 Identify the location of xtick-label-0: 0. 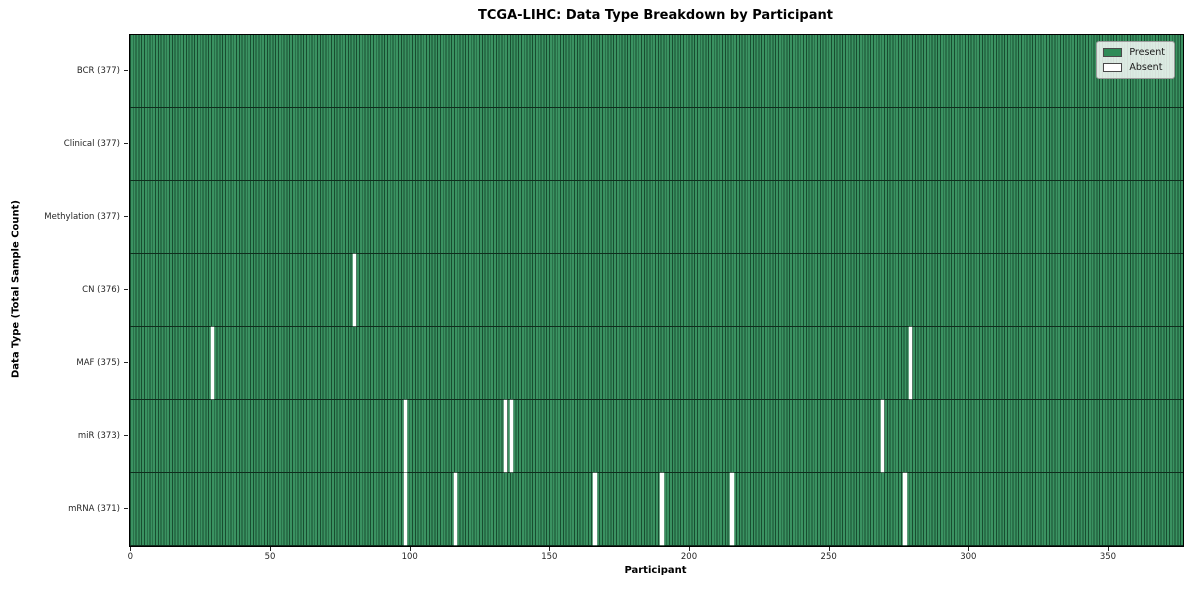
(130, 557).